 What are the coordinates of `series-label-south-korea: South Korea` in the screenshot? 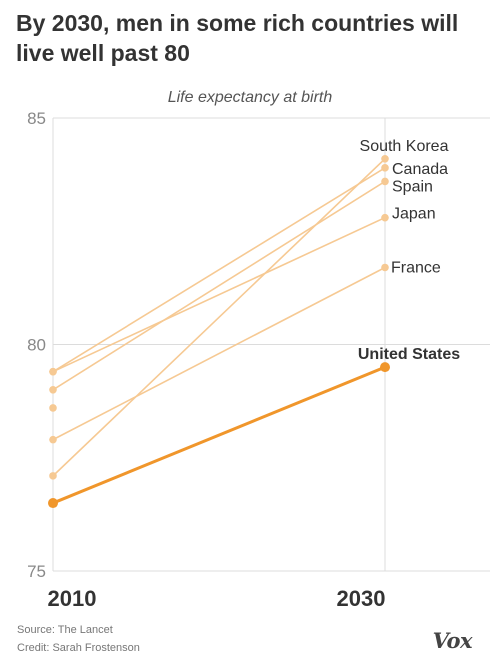 It's located at (404, 146).